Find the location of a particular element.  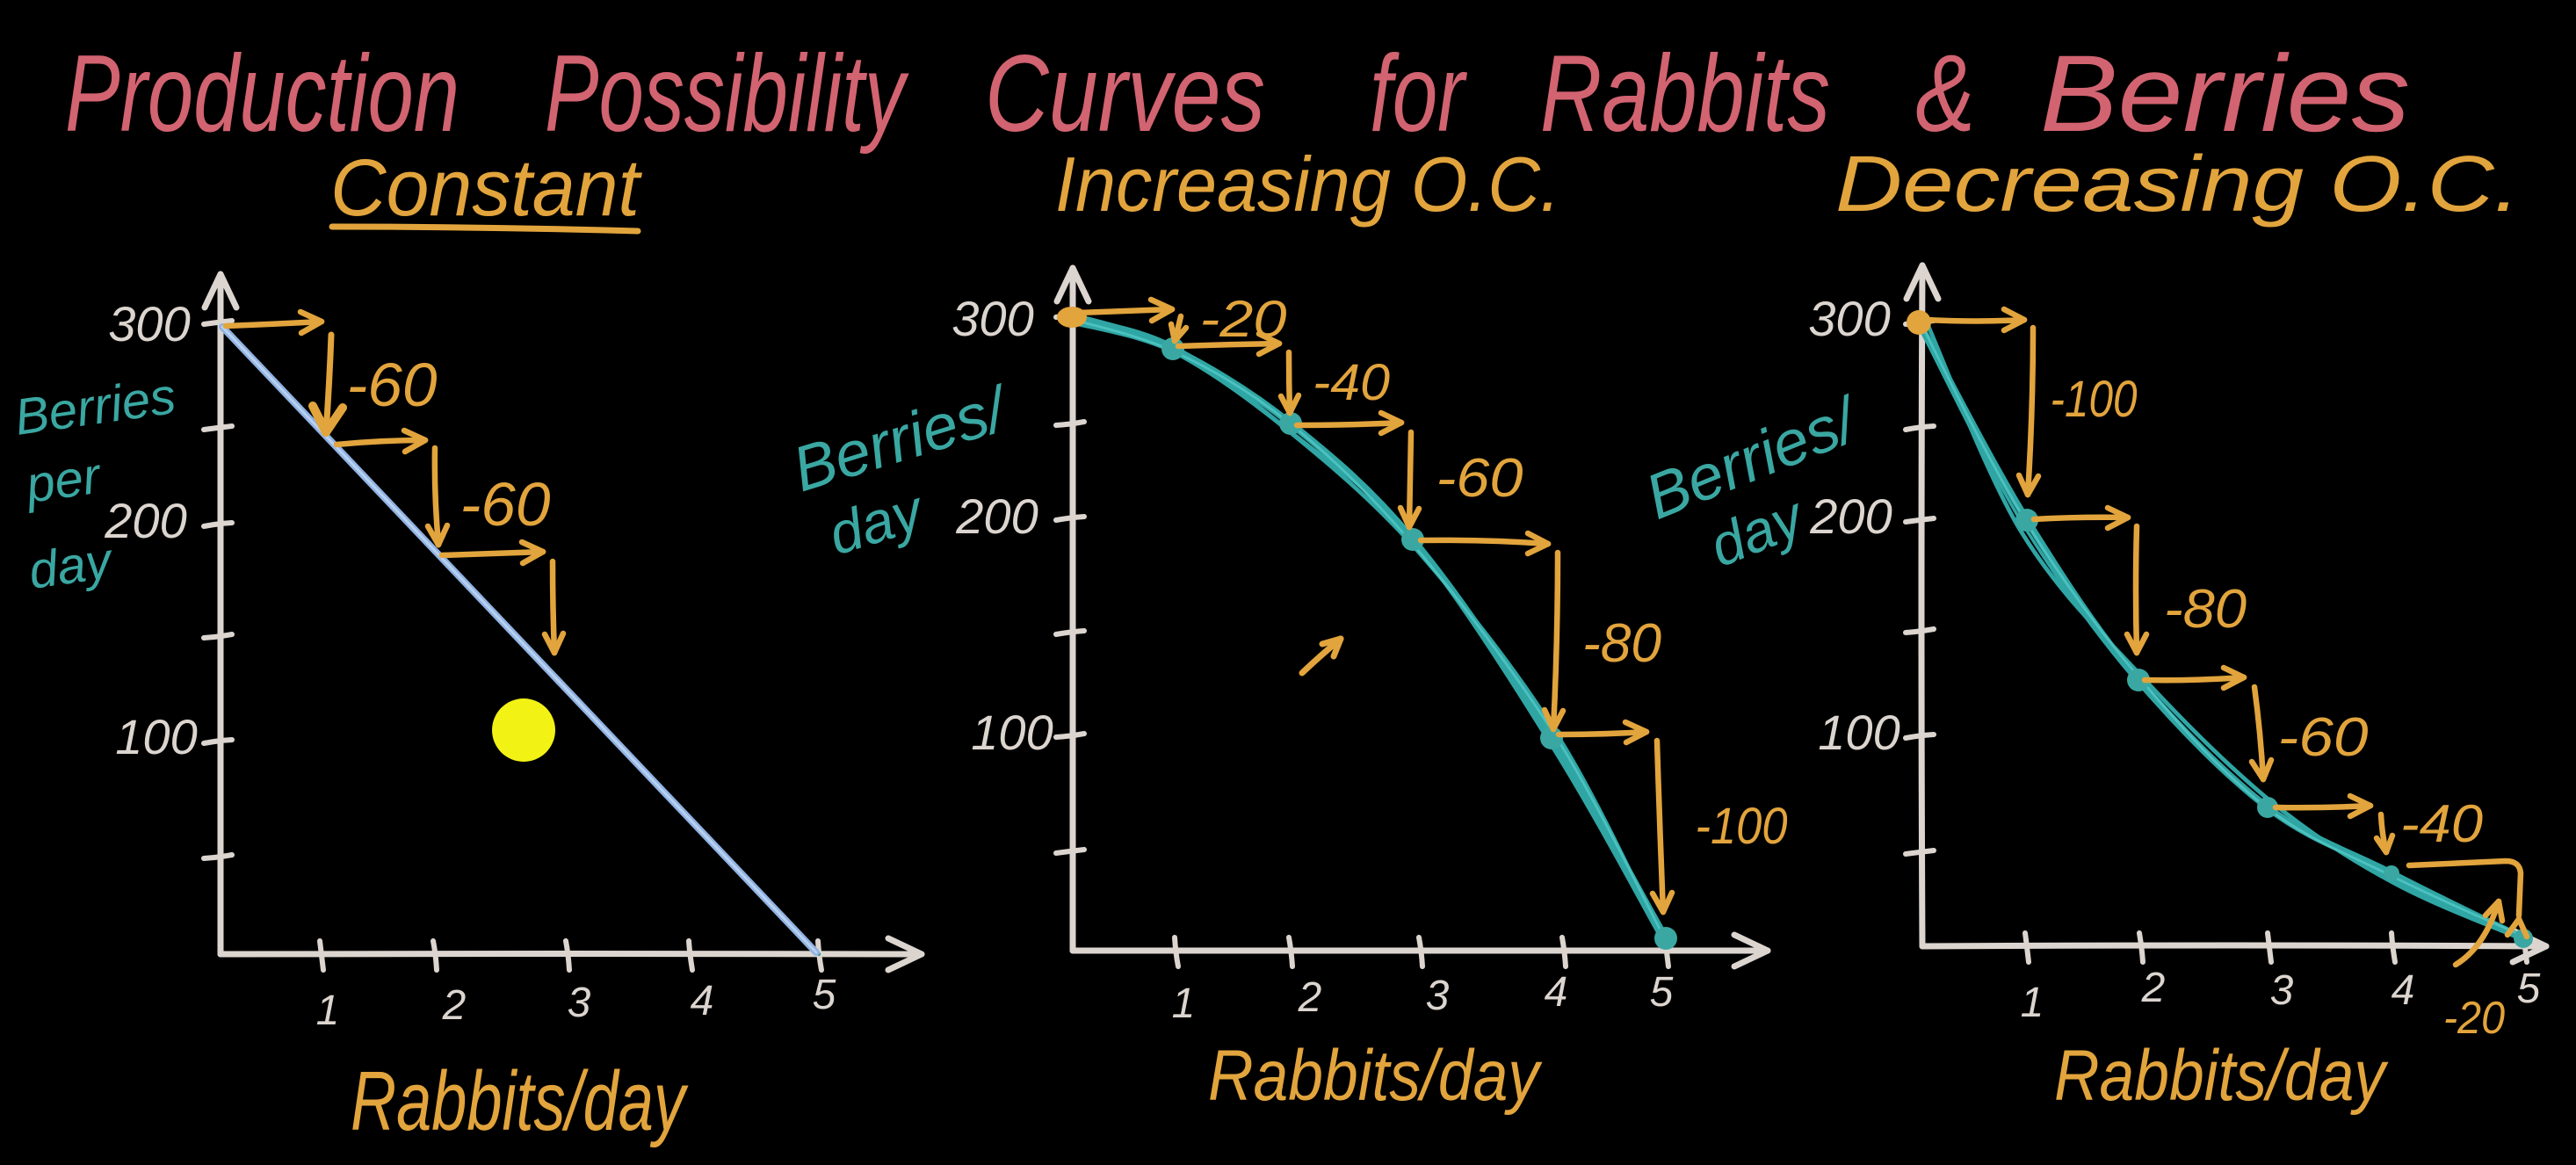

svg-text: Production is located at coordinates (262, 94).